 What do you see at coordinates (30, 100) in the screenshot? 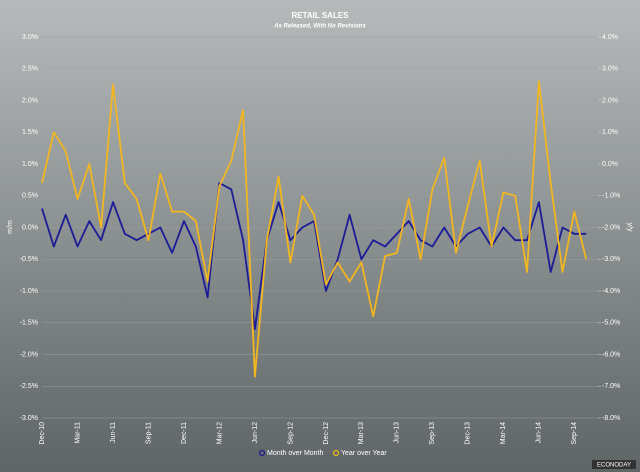
I see `y-tick-label: 2.0%` at bounding box center [30, 100].